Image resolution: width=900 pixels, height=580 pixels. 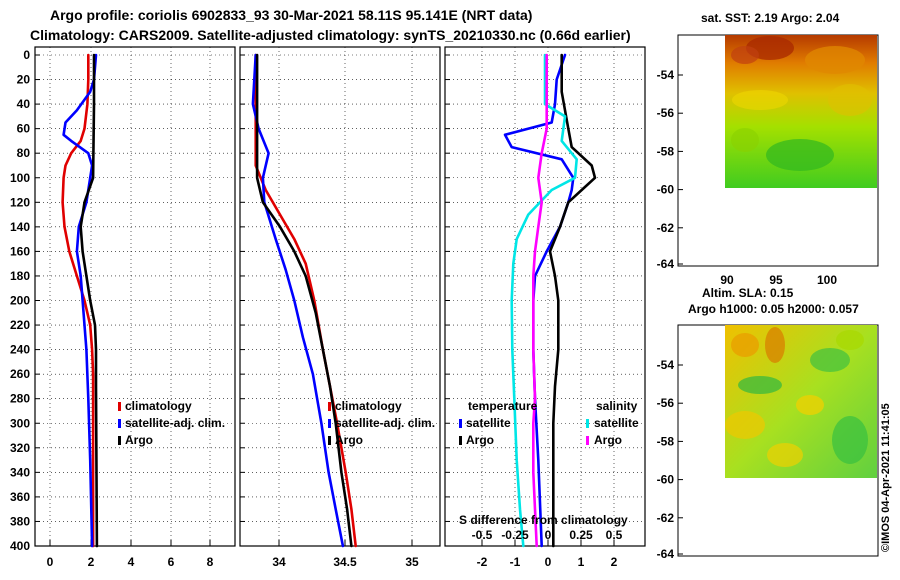 I want to click on depth-tick-label: 280, so click(x=20, y=399).